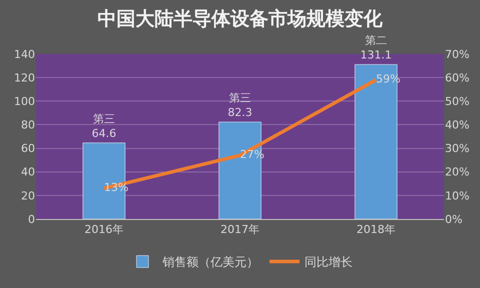 Image resolution: width=480 pixels, height=288 pixels. What do you see at coordinates (104, 126) in the screenshot?
I see `data-label: 第三 64.6` at bounding box center [104, 126].